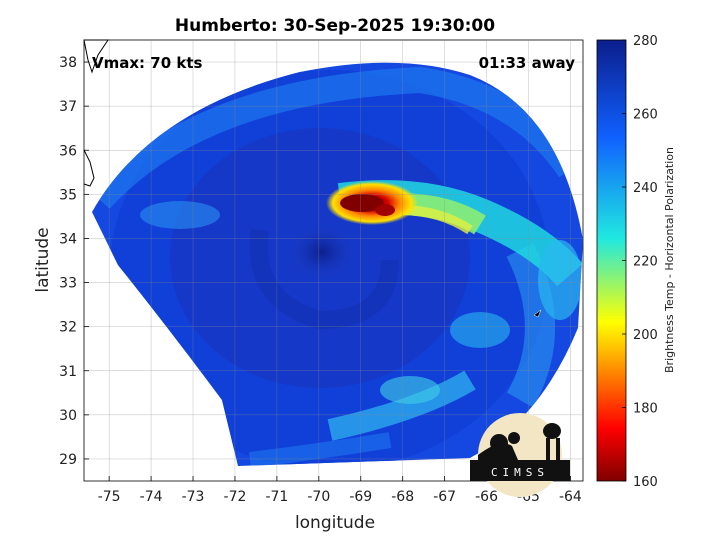 The image size is (720, 540). Describe the element at coordinates (444, 497) in the screenshot. I see `x-tick-label: -67` at that location.